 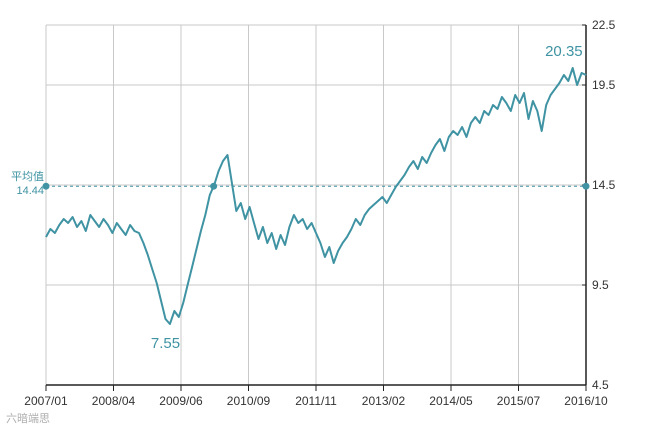 What do you see at coordinates (600, 385) in the screenshot?
I see `y-tick-label: 4.5` at bounding box center [600, 385].